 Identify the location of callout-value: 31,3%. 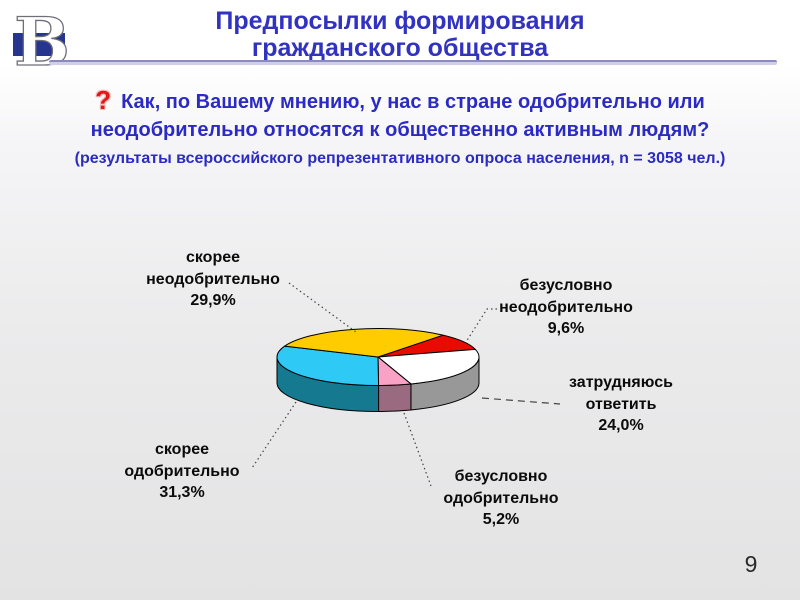
(182, 492).